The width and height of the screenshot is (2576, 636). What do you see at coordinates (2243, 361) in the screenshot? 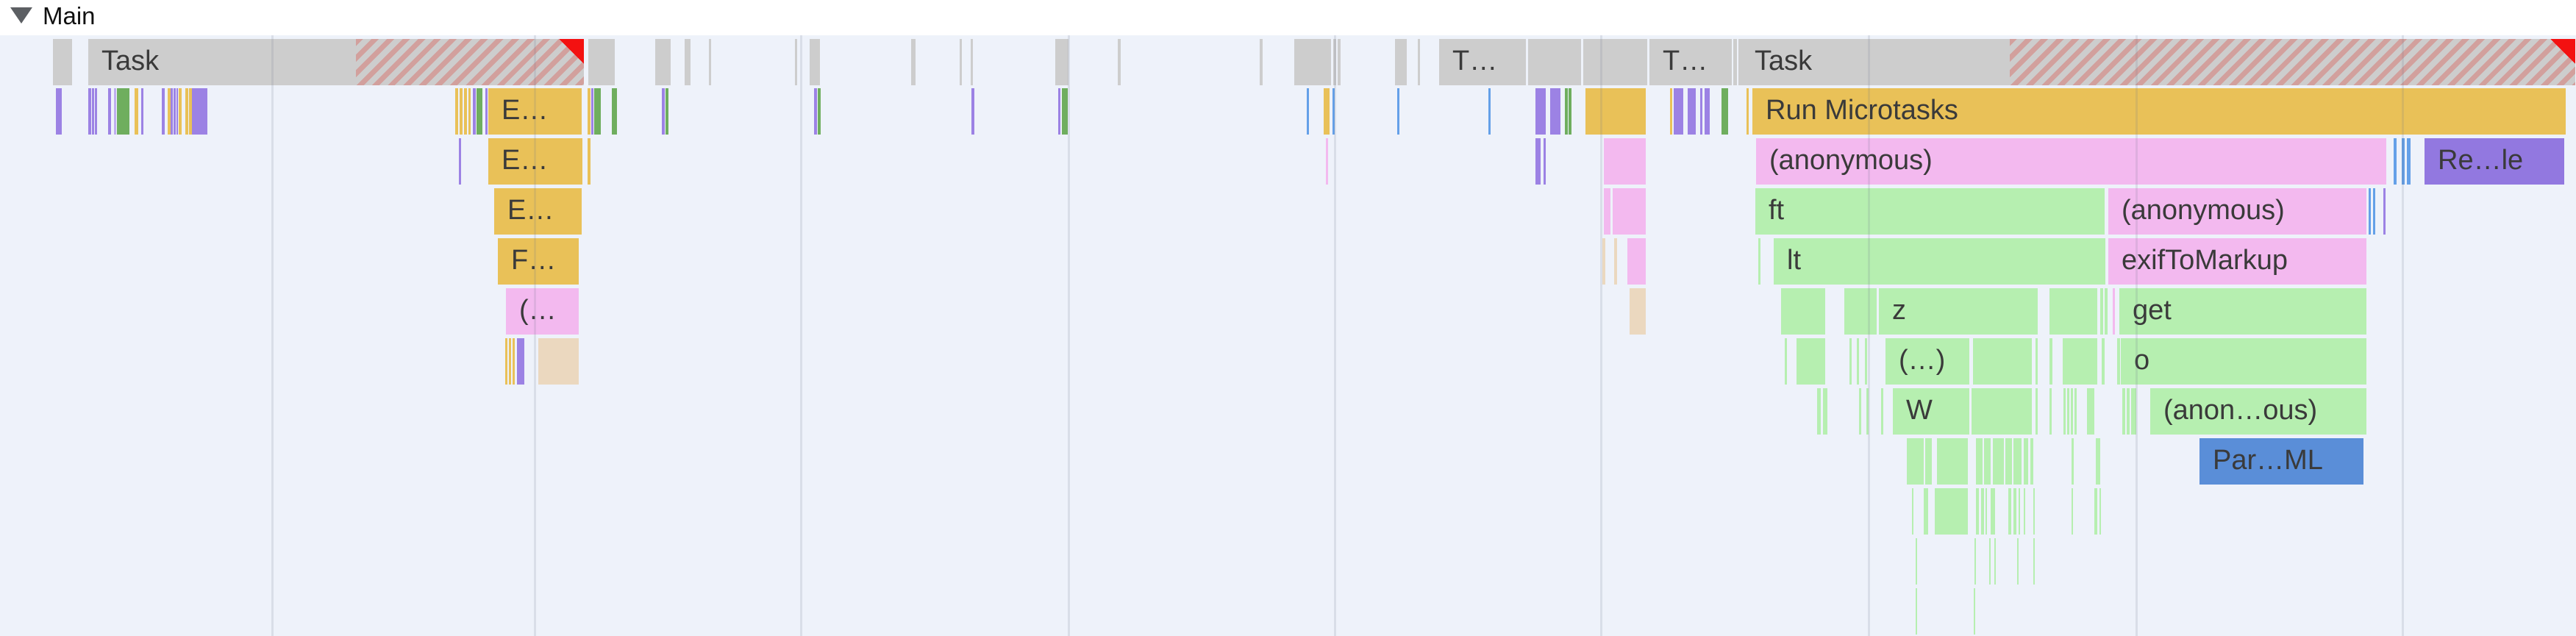
I see `frame-o: o` at bounding box center [2243, 361].